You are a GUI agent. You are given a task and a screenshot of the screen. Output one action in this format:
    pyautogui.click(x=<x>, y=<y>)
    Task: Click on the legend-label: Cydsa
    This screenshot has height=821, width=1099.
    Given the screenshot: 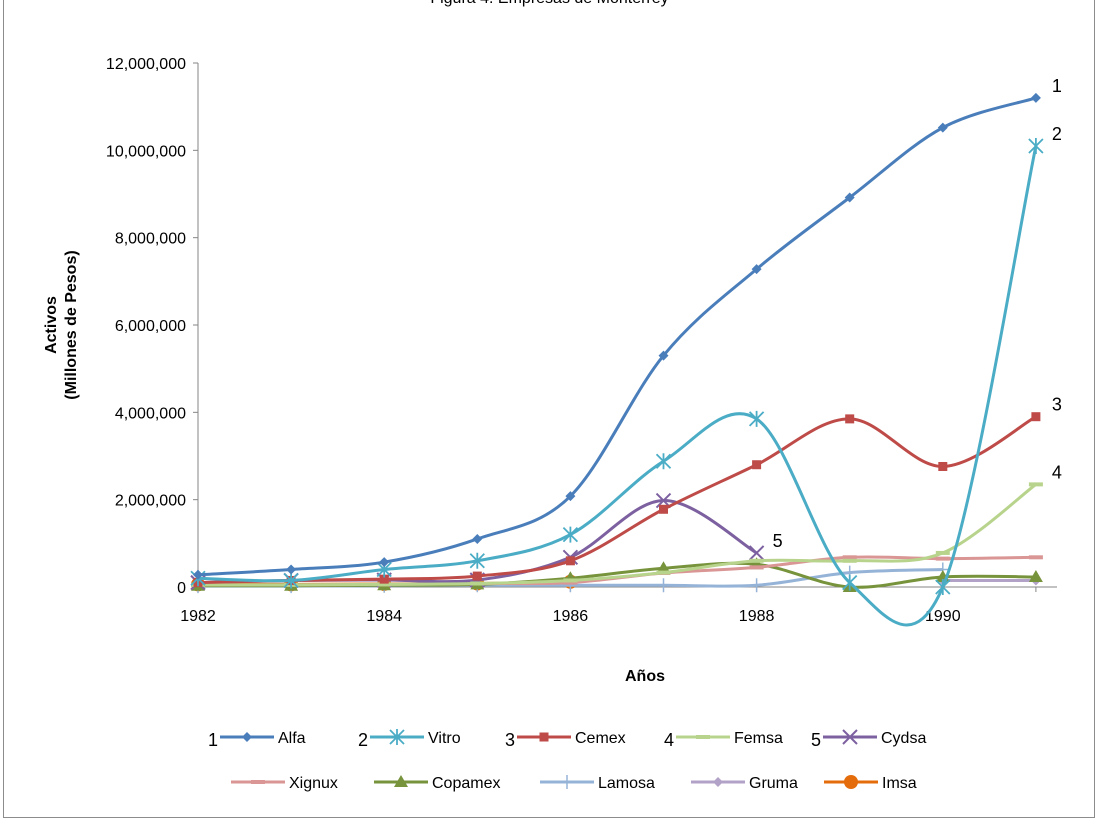 What is the action you would take?
    pyautogui.click(x=903, y=738)
    